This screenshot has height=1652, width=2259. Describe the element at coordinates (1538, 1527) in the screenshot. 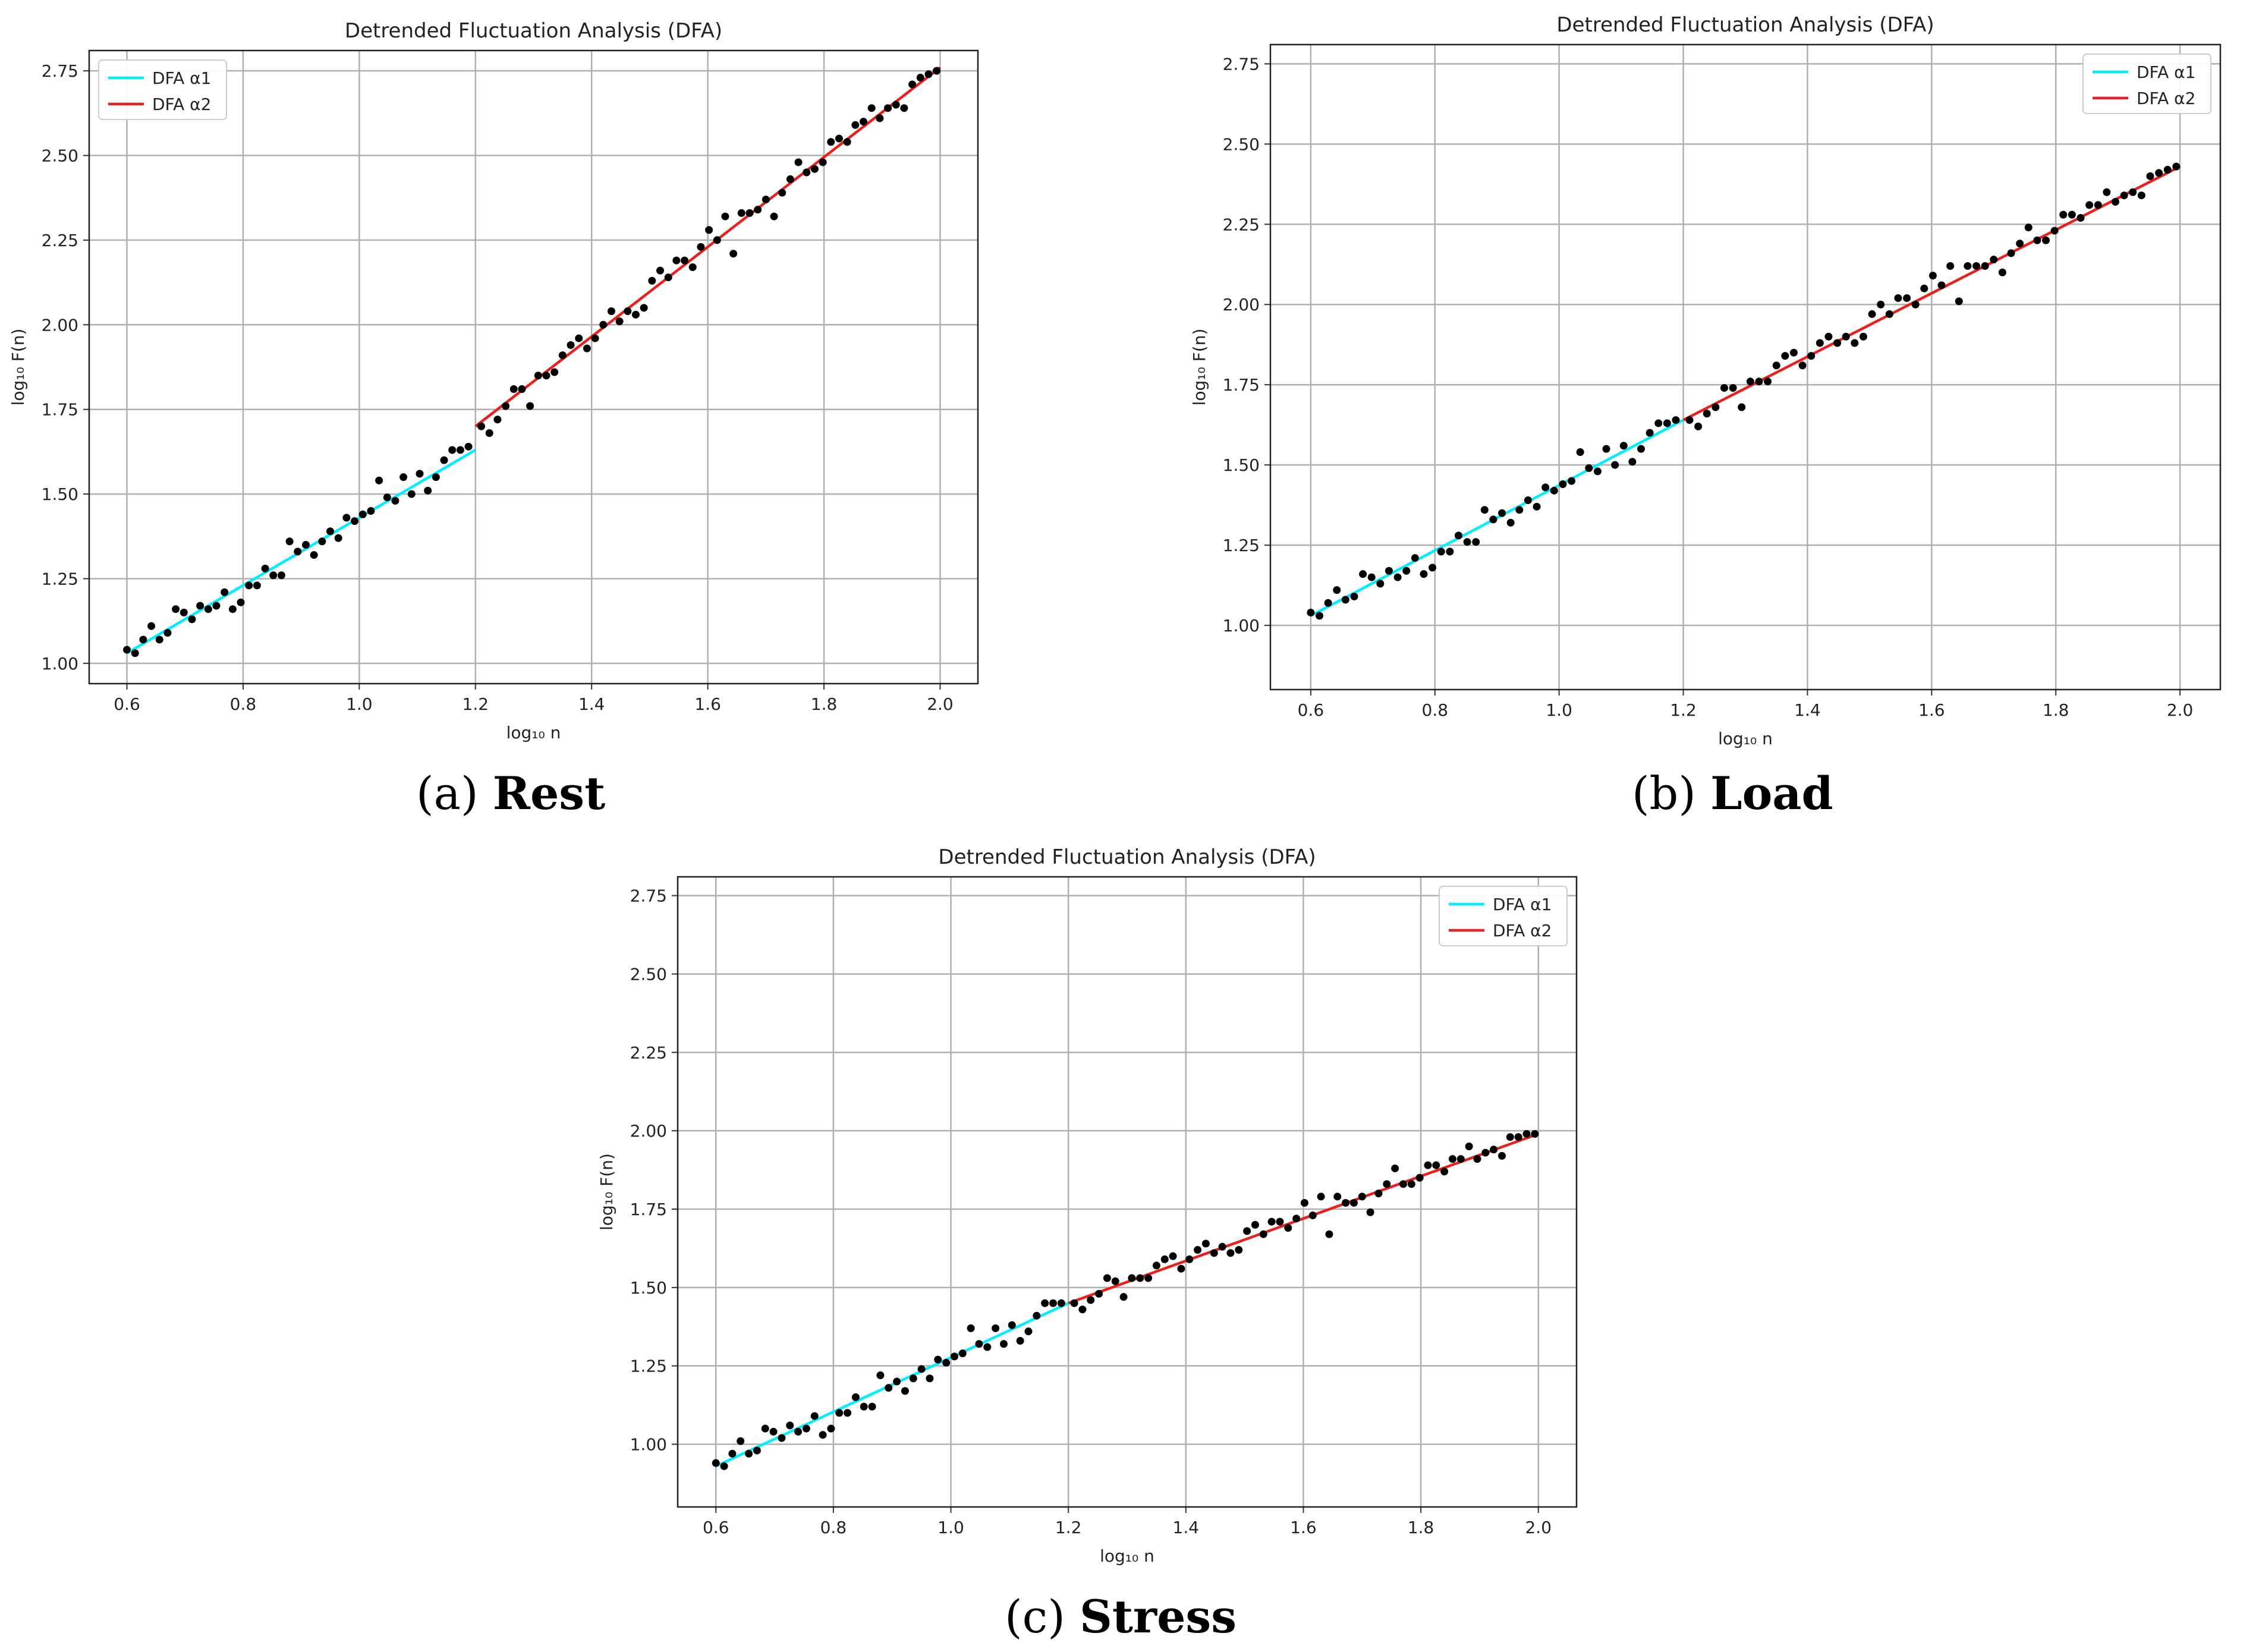

I see `x-tick-label: 2.0` at that location.